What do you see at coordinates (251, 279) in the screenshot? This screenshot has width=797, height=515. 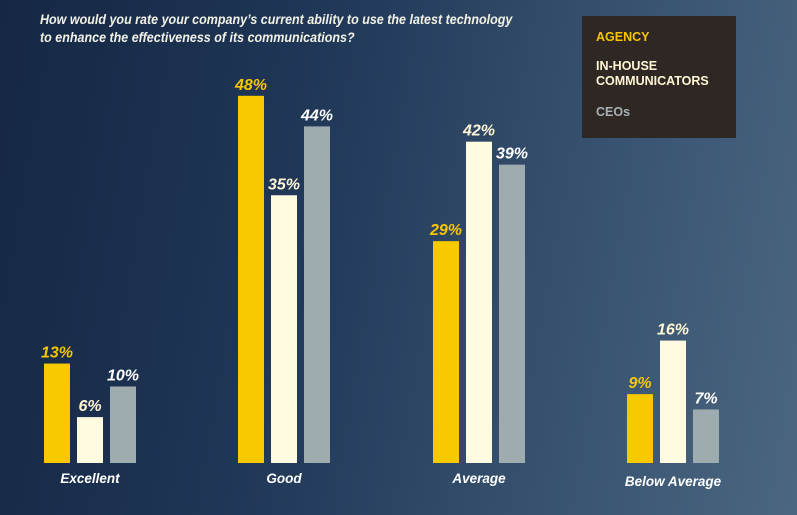 I see `bar-agency-good` at bounding box center [251, 279].